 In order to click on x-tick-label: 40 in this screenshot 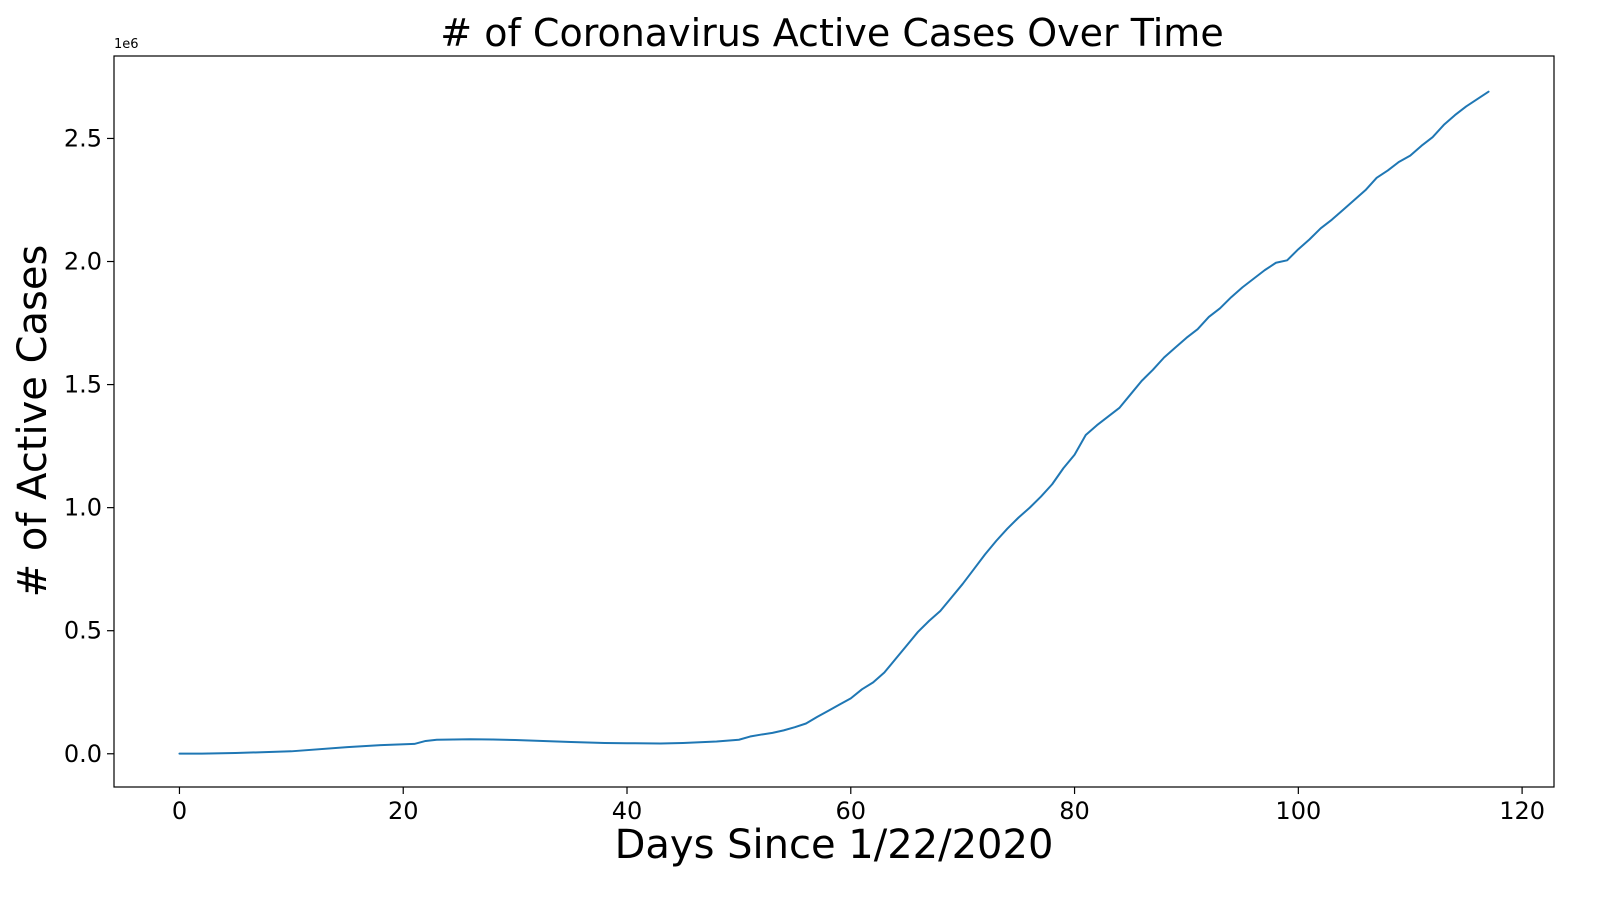, I will do `click(627, 811)`.